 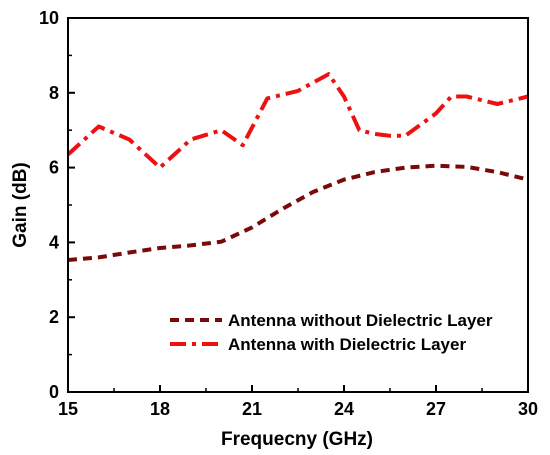 What do you see at coordinates (54, 93) in the screenshot?
I see `y-tick-label: 8` at bounding box center [54, 93].